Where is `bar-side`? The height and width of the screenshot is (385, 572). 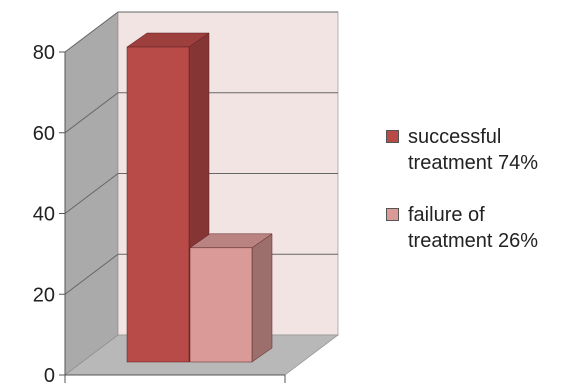 bar-side is located at coordinates (262, 298).